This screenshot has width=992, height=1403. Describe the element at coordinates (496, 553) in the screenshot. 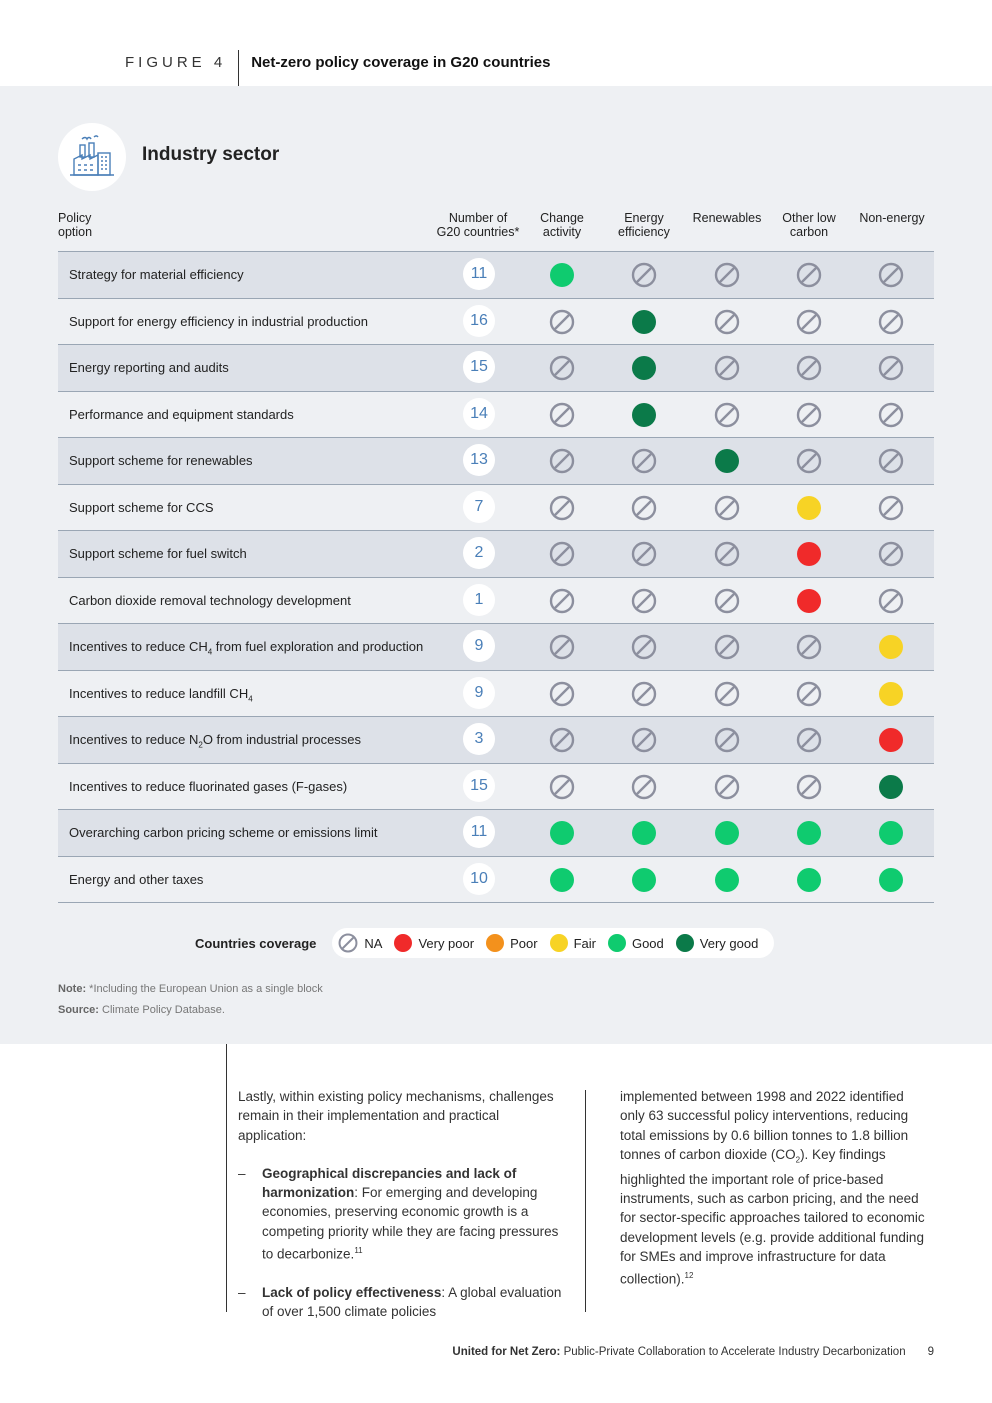

I see `table-row: Support scheme for fuel switch 2` at that location.